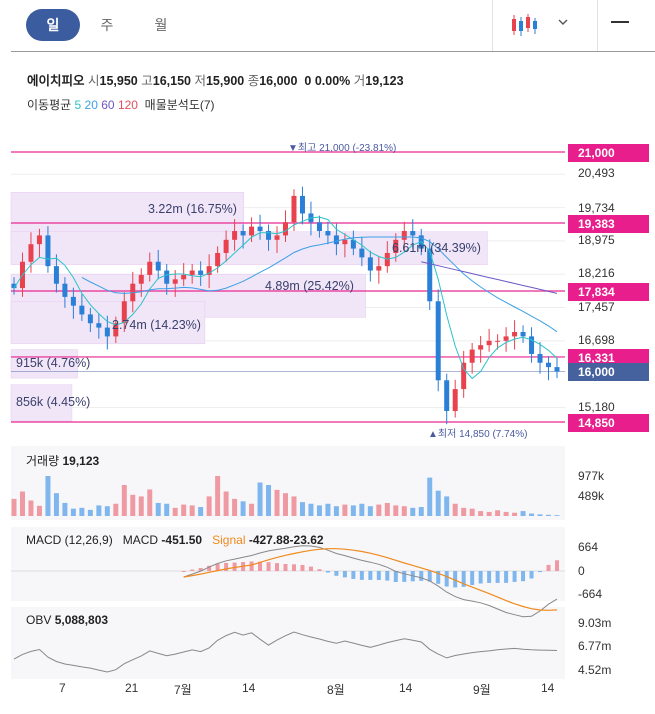 This screenshot has height=714, width=655. Describe the element at coordinates (53, 402) in the screenshot. I see `volume-profile-label: 856k (4.45%)` at that location.